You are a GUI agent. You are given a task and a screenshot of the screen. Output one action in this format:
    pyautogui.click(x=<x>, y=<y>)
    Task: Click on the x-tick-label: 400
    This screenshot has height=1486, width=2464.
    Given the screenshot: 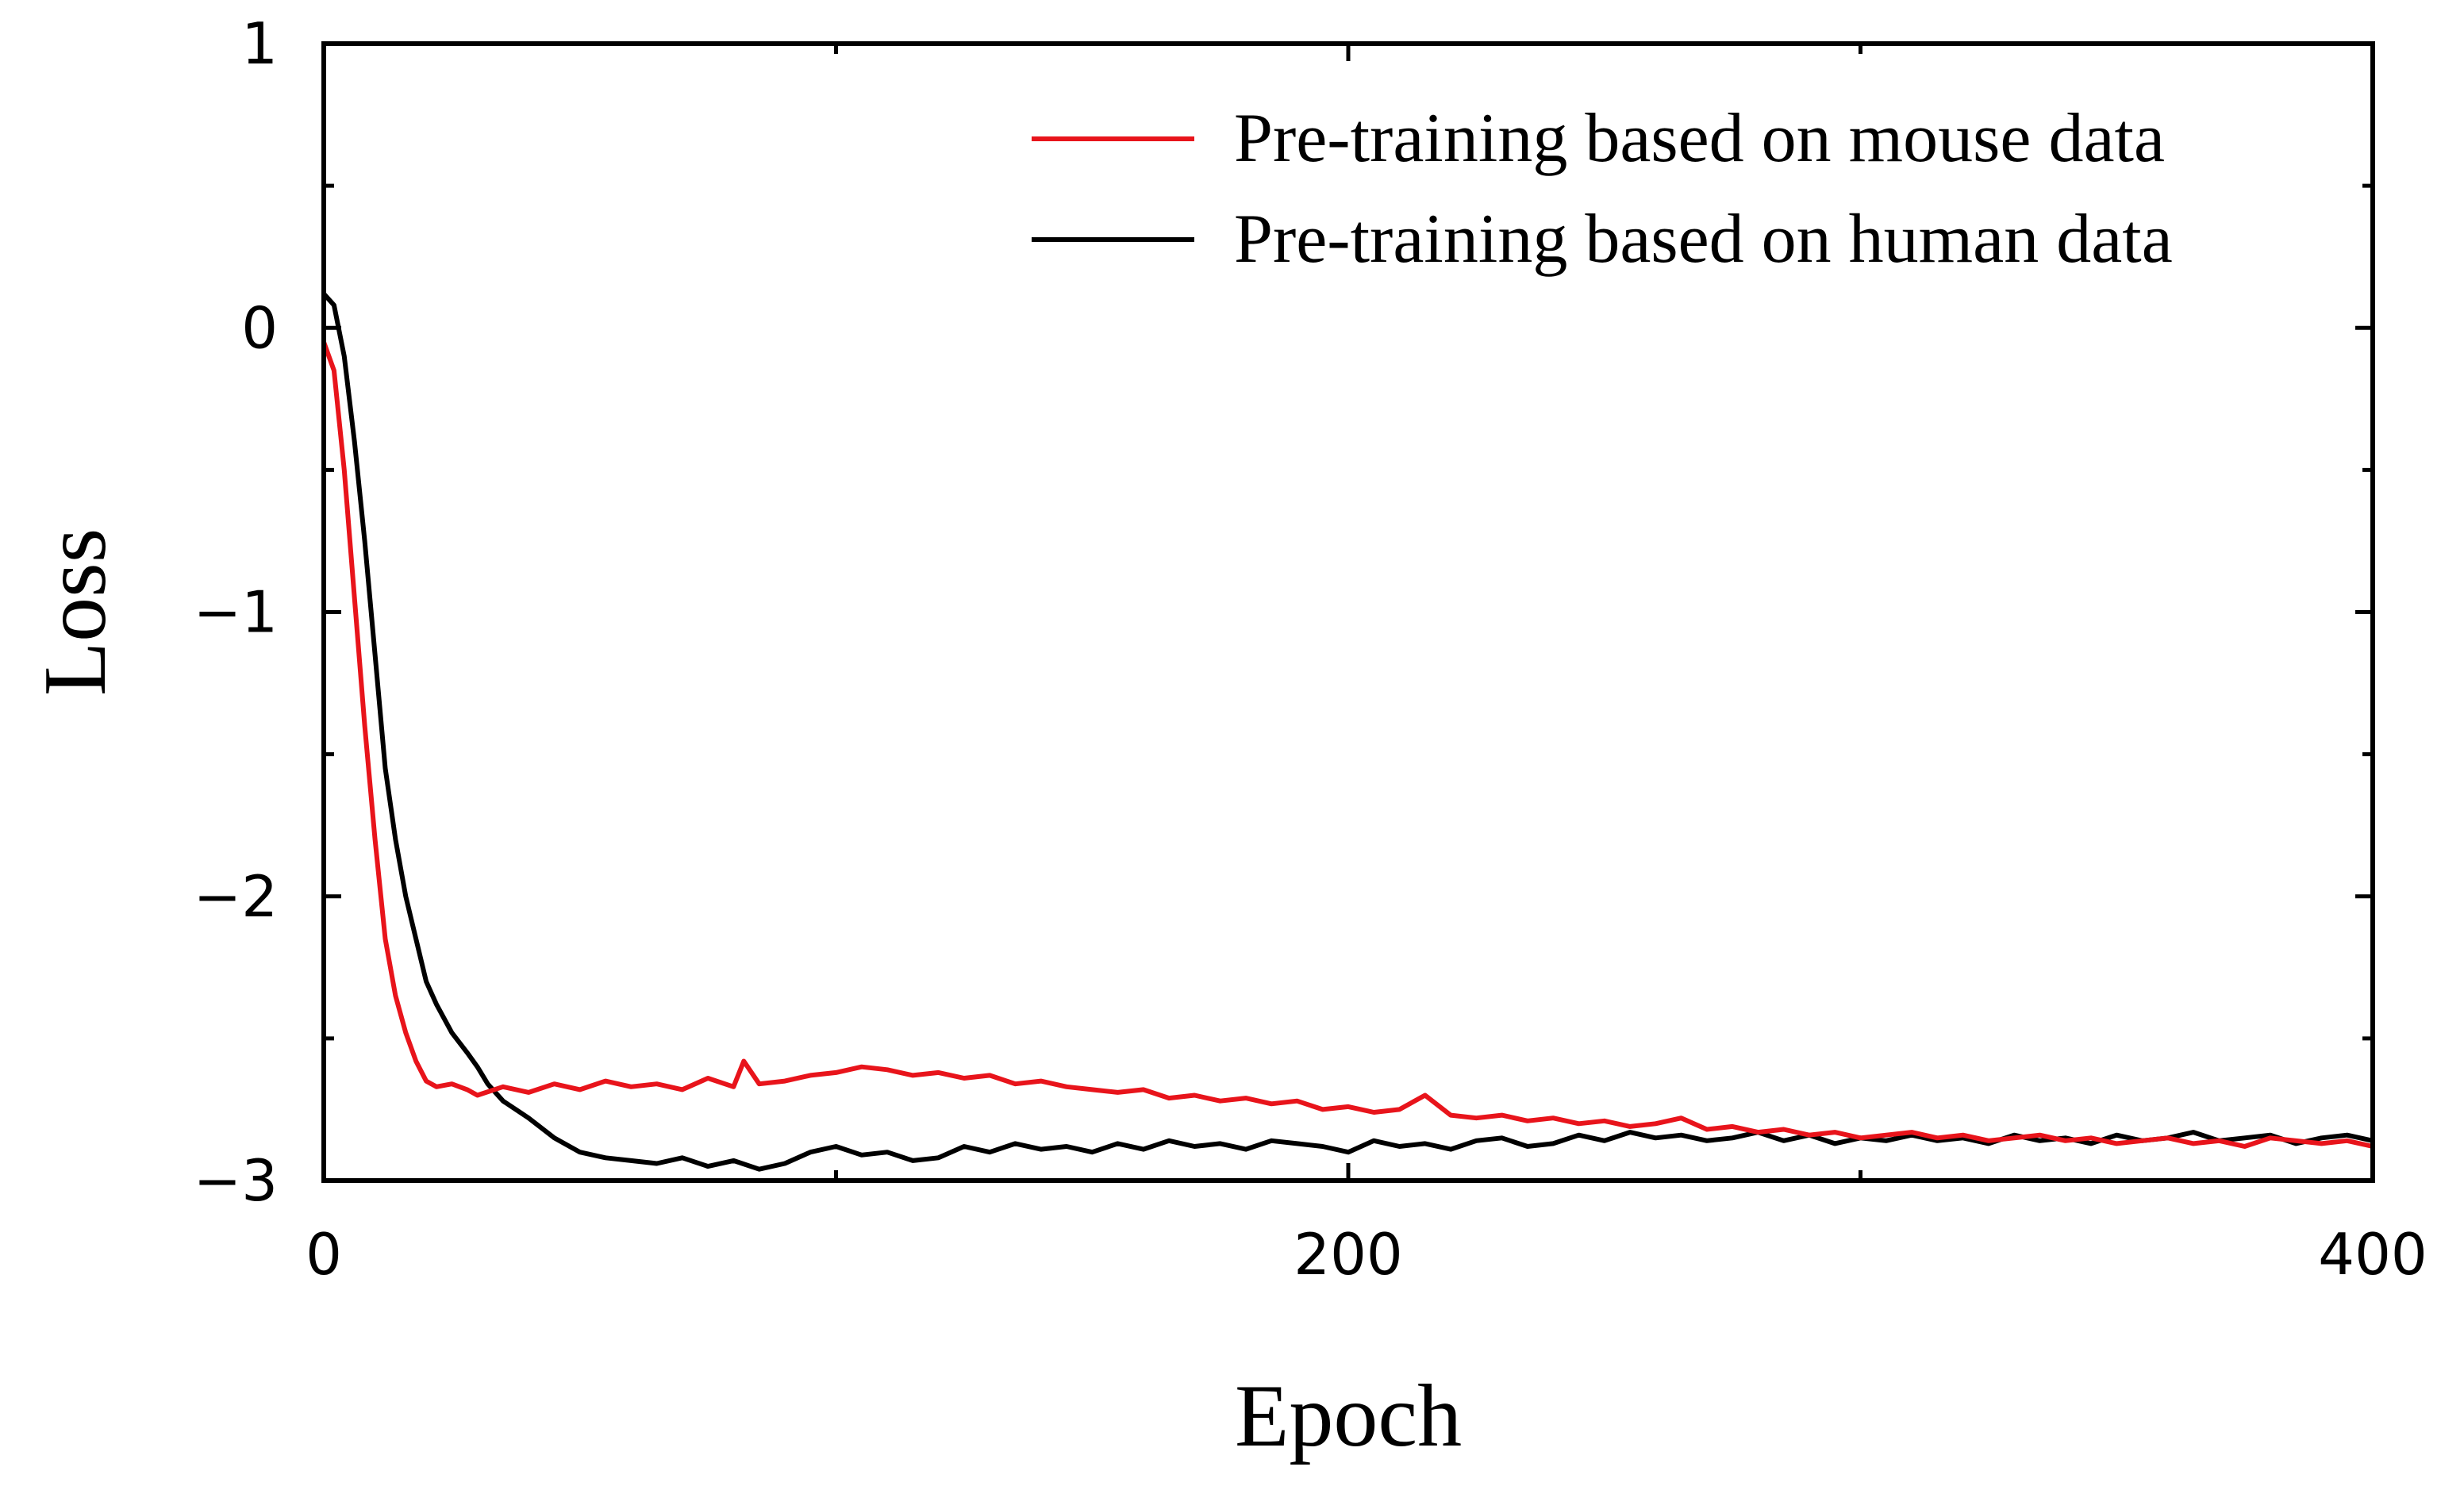 What is the action you would take?
    pyautogui.click(x=2372, y=1254)
    